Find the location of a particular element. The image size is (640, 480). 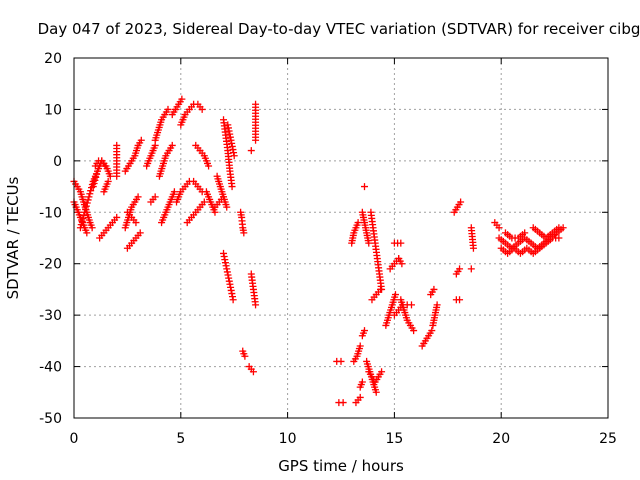

y-tick-label: -20 is located at coordinates (50, 265).